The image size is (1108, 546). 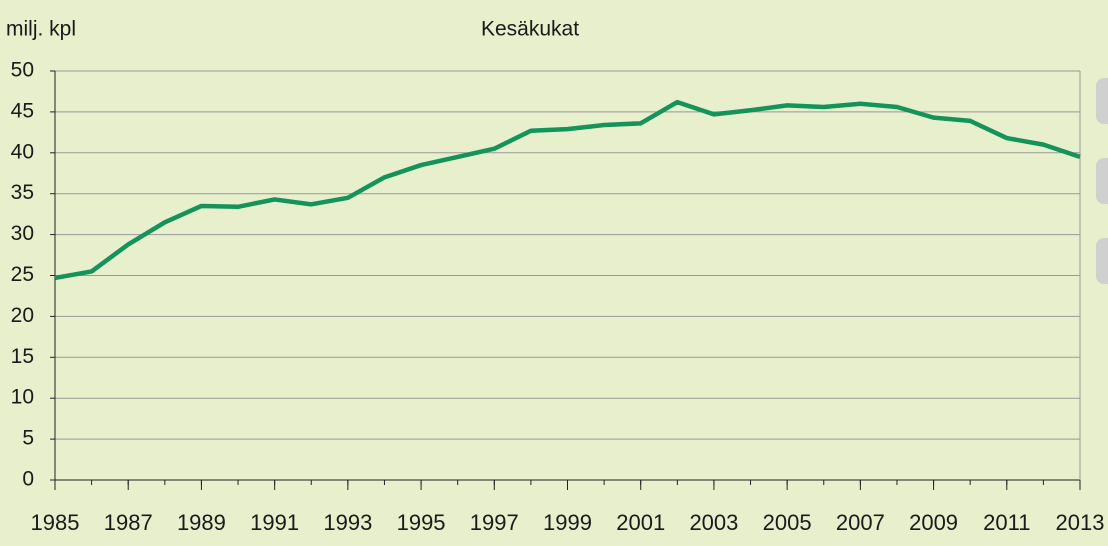 I want to click on x-tick-label: 1993, so click(x=347, y=522).